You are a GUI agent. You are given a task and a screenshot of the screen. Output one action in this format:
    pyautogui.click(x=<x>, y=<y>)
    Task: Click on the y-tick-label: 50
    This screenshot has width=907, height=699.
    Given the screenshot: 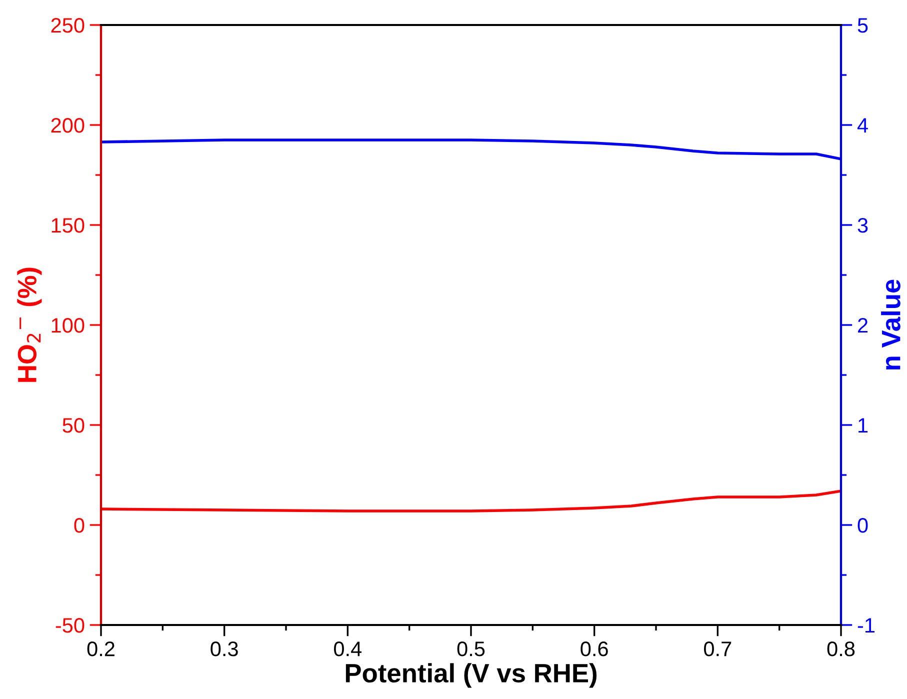 What is the action you would take?
    pyautogui.click(x=73, y=425)
    